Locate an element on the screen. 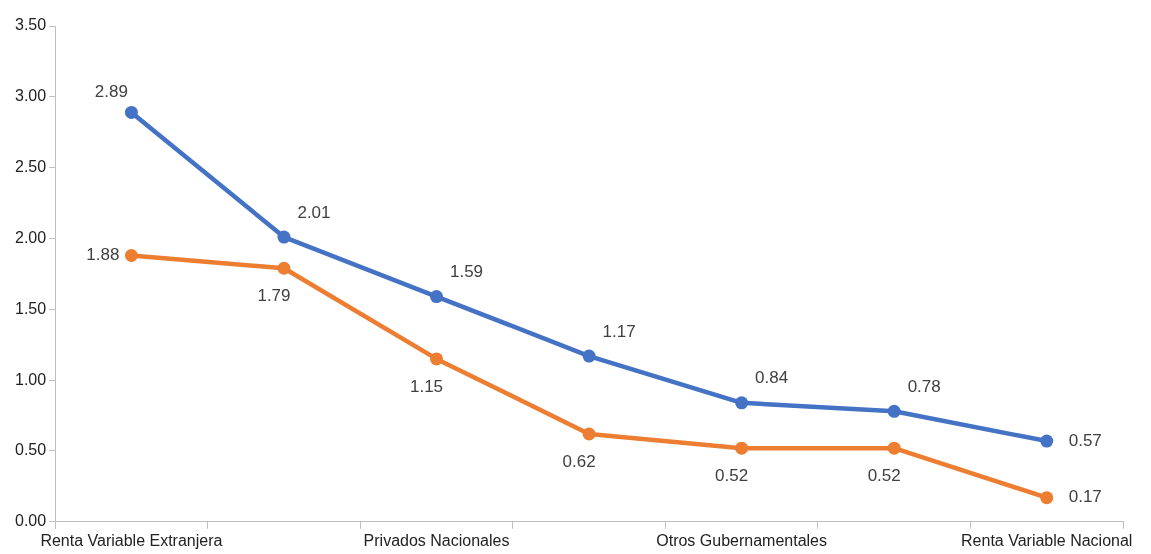 This screenshot has height=554, width=1151. y-tick-label: 3.50 is located at coordinates (31, 25).